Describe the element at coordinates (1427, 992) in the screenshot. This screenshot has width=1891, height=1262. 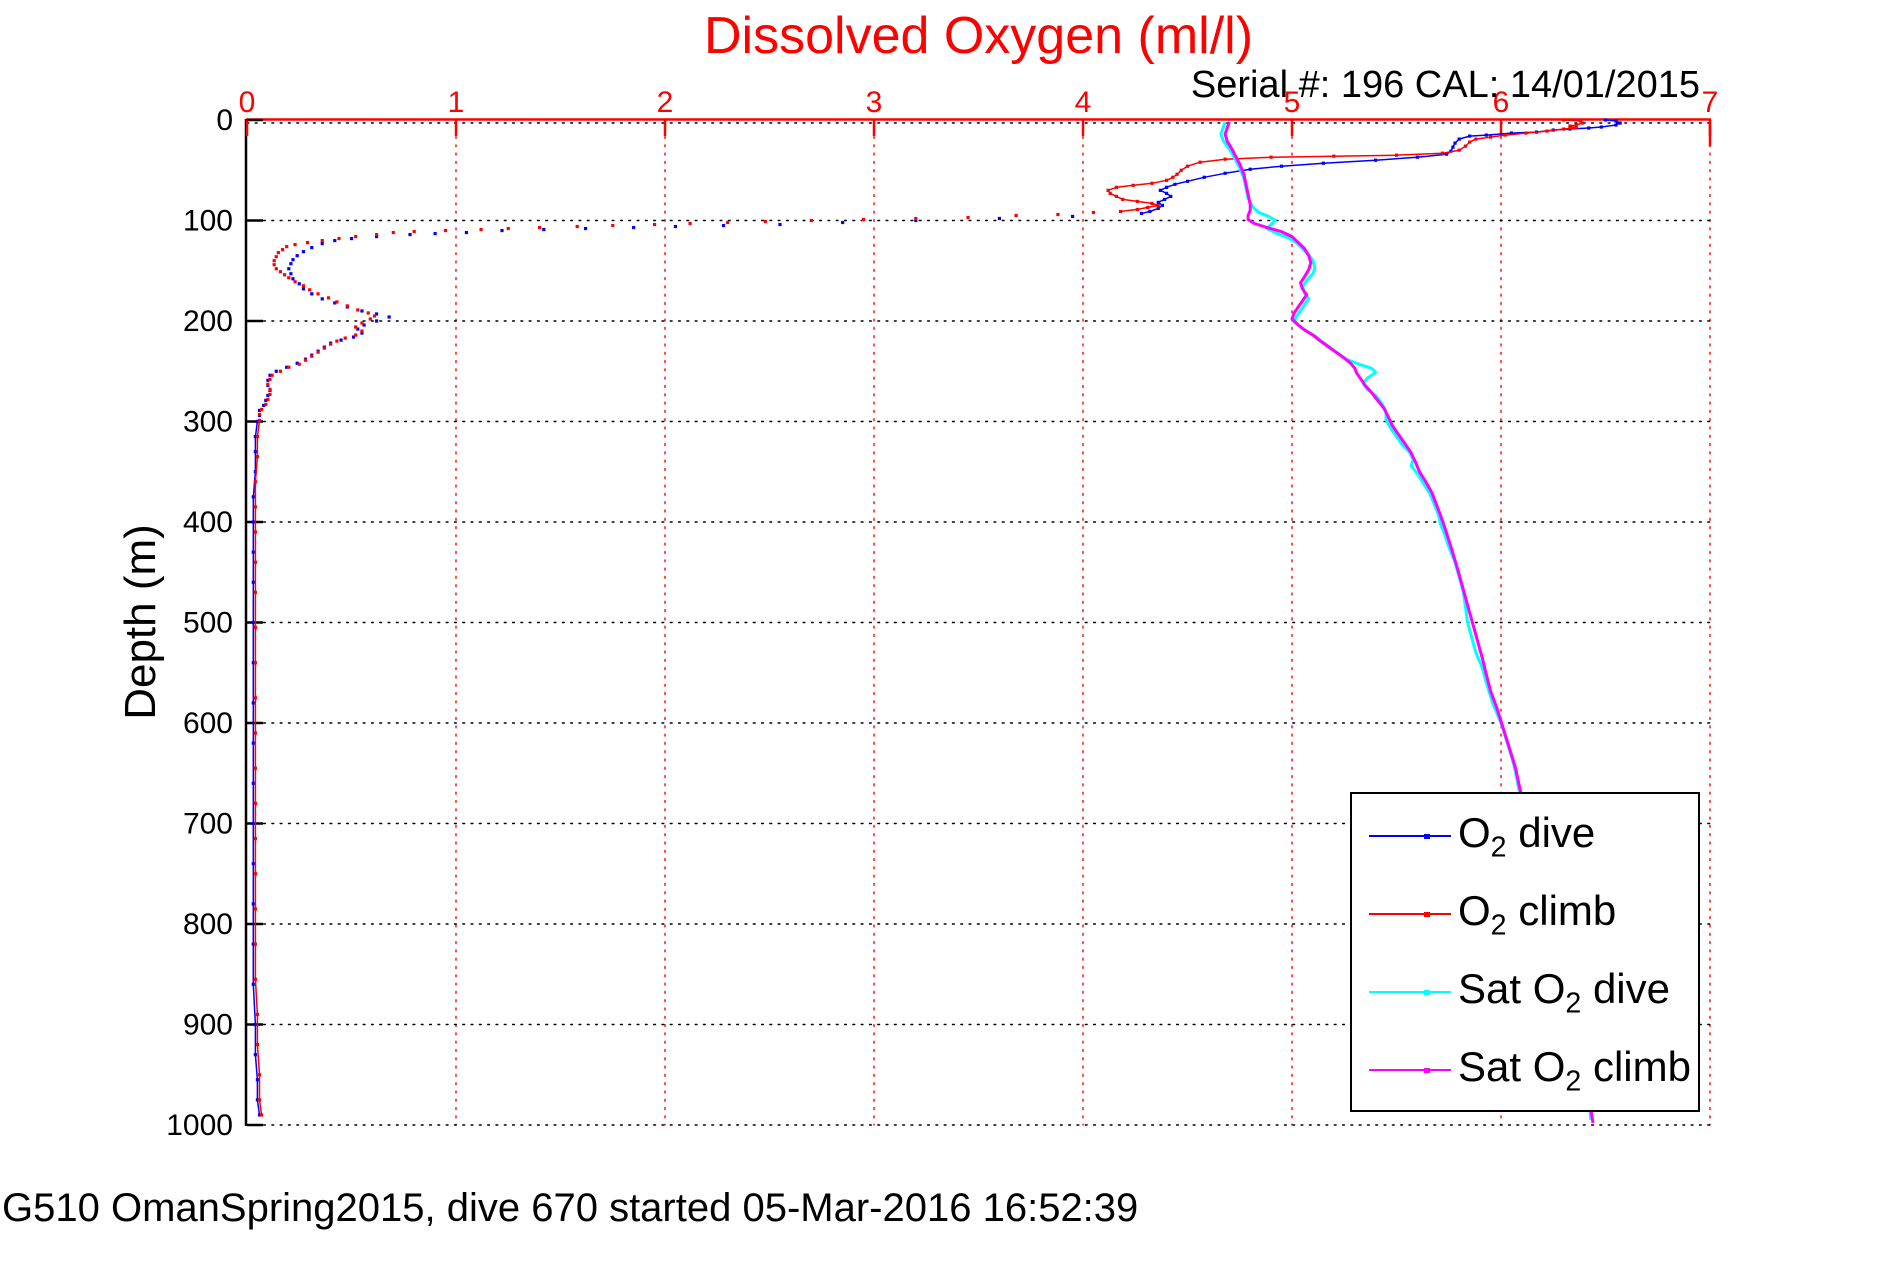
I see `legend-marker-cyan` at that location.